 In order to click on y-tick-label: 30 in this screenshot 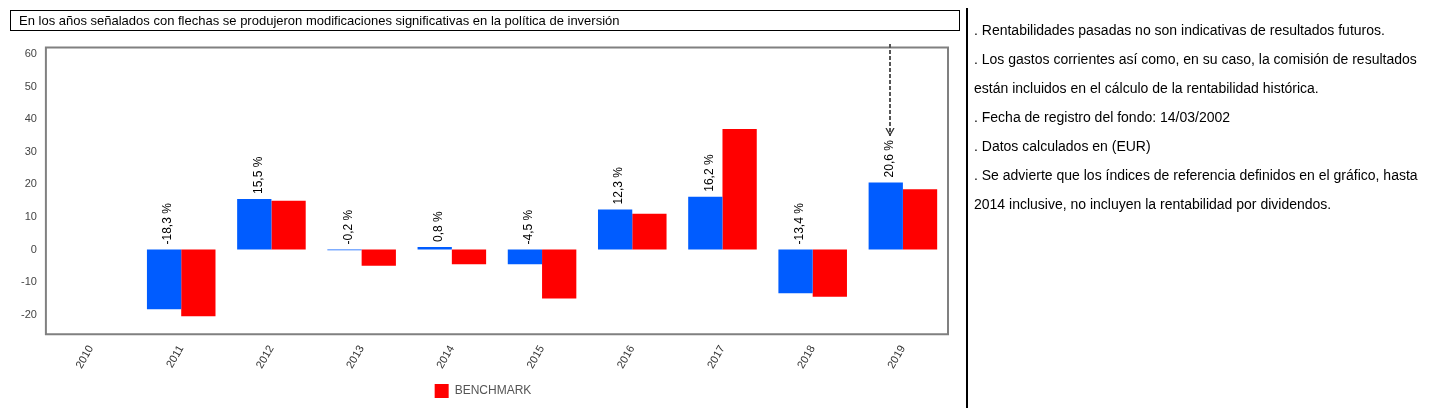, I will do `click(30, 150)`.